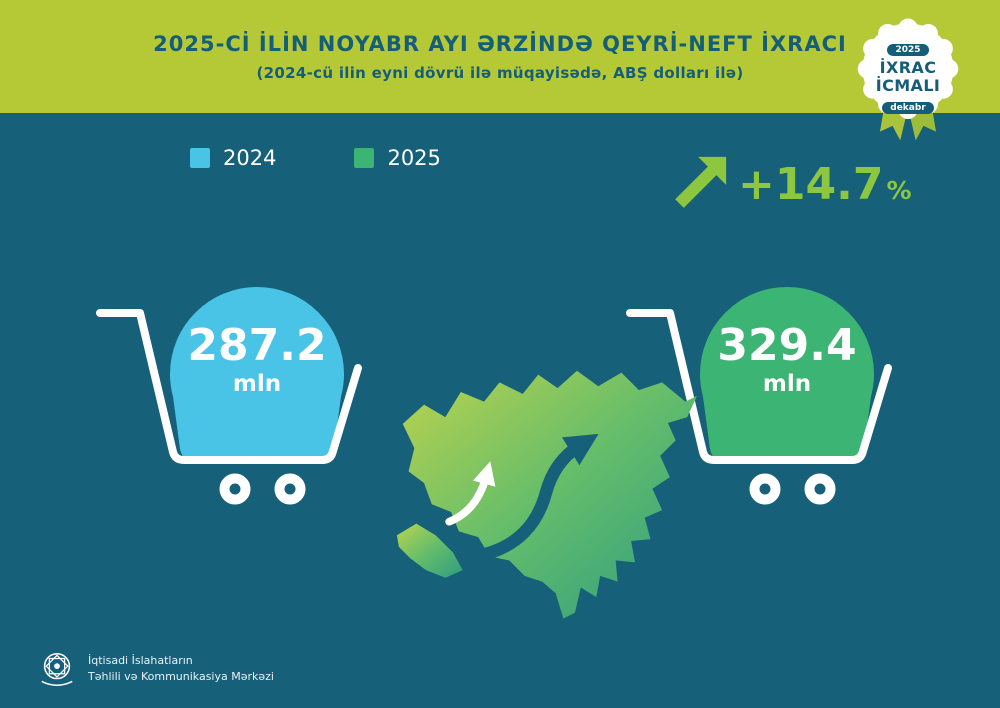 The image size is (1000, 708). I want to click on legend-swatch-2025, so click(364, 158).